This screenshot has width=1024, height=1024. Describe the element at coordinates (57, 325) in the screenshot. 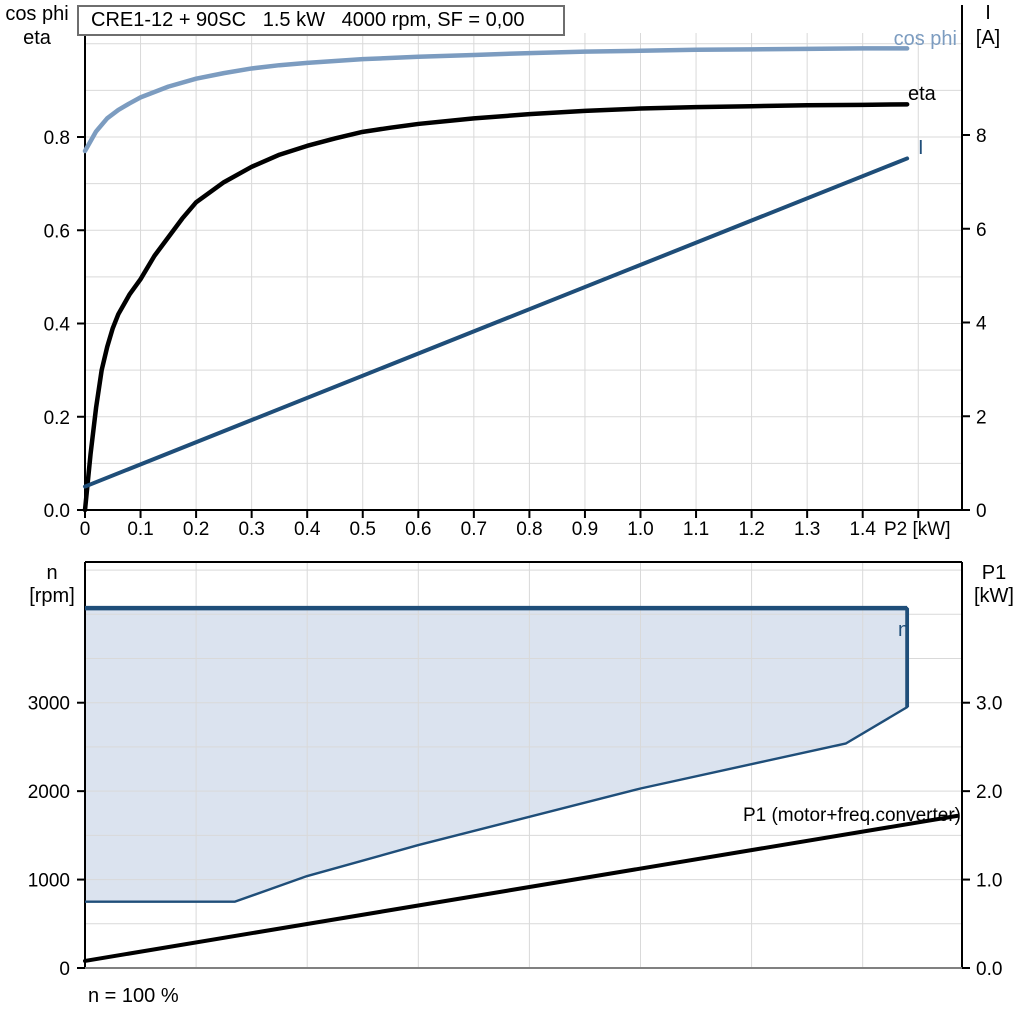

I see `tick-label-left: 0.4` at that location.